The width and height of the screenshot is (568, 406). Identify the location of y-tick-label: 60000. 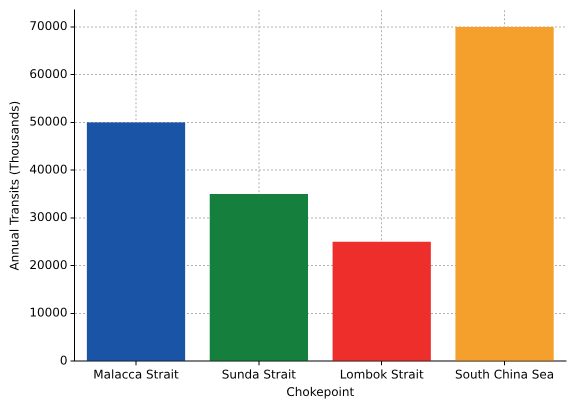
(48, 73).